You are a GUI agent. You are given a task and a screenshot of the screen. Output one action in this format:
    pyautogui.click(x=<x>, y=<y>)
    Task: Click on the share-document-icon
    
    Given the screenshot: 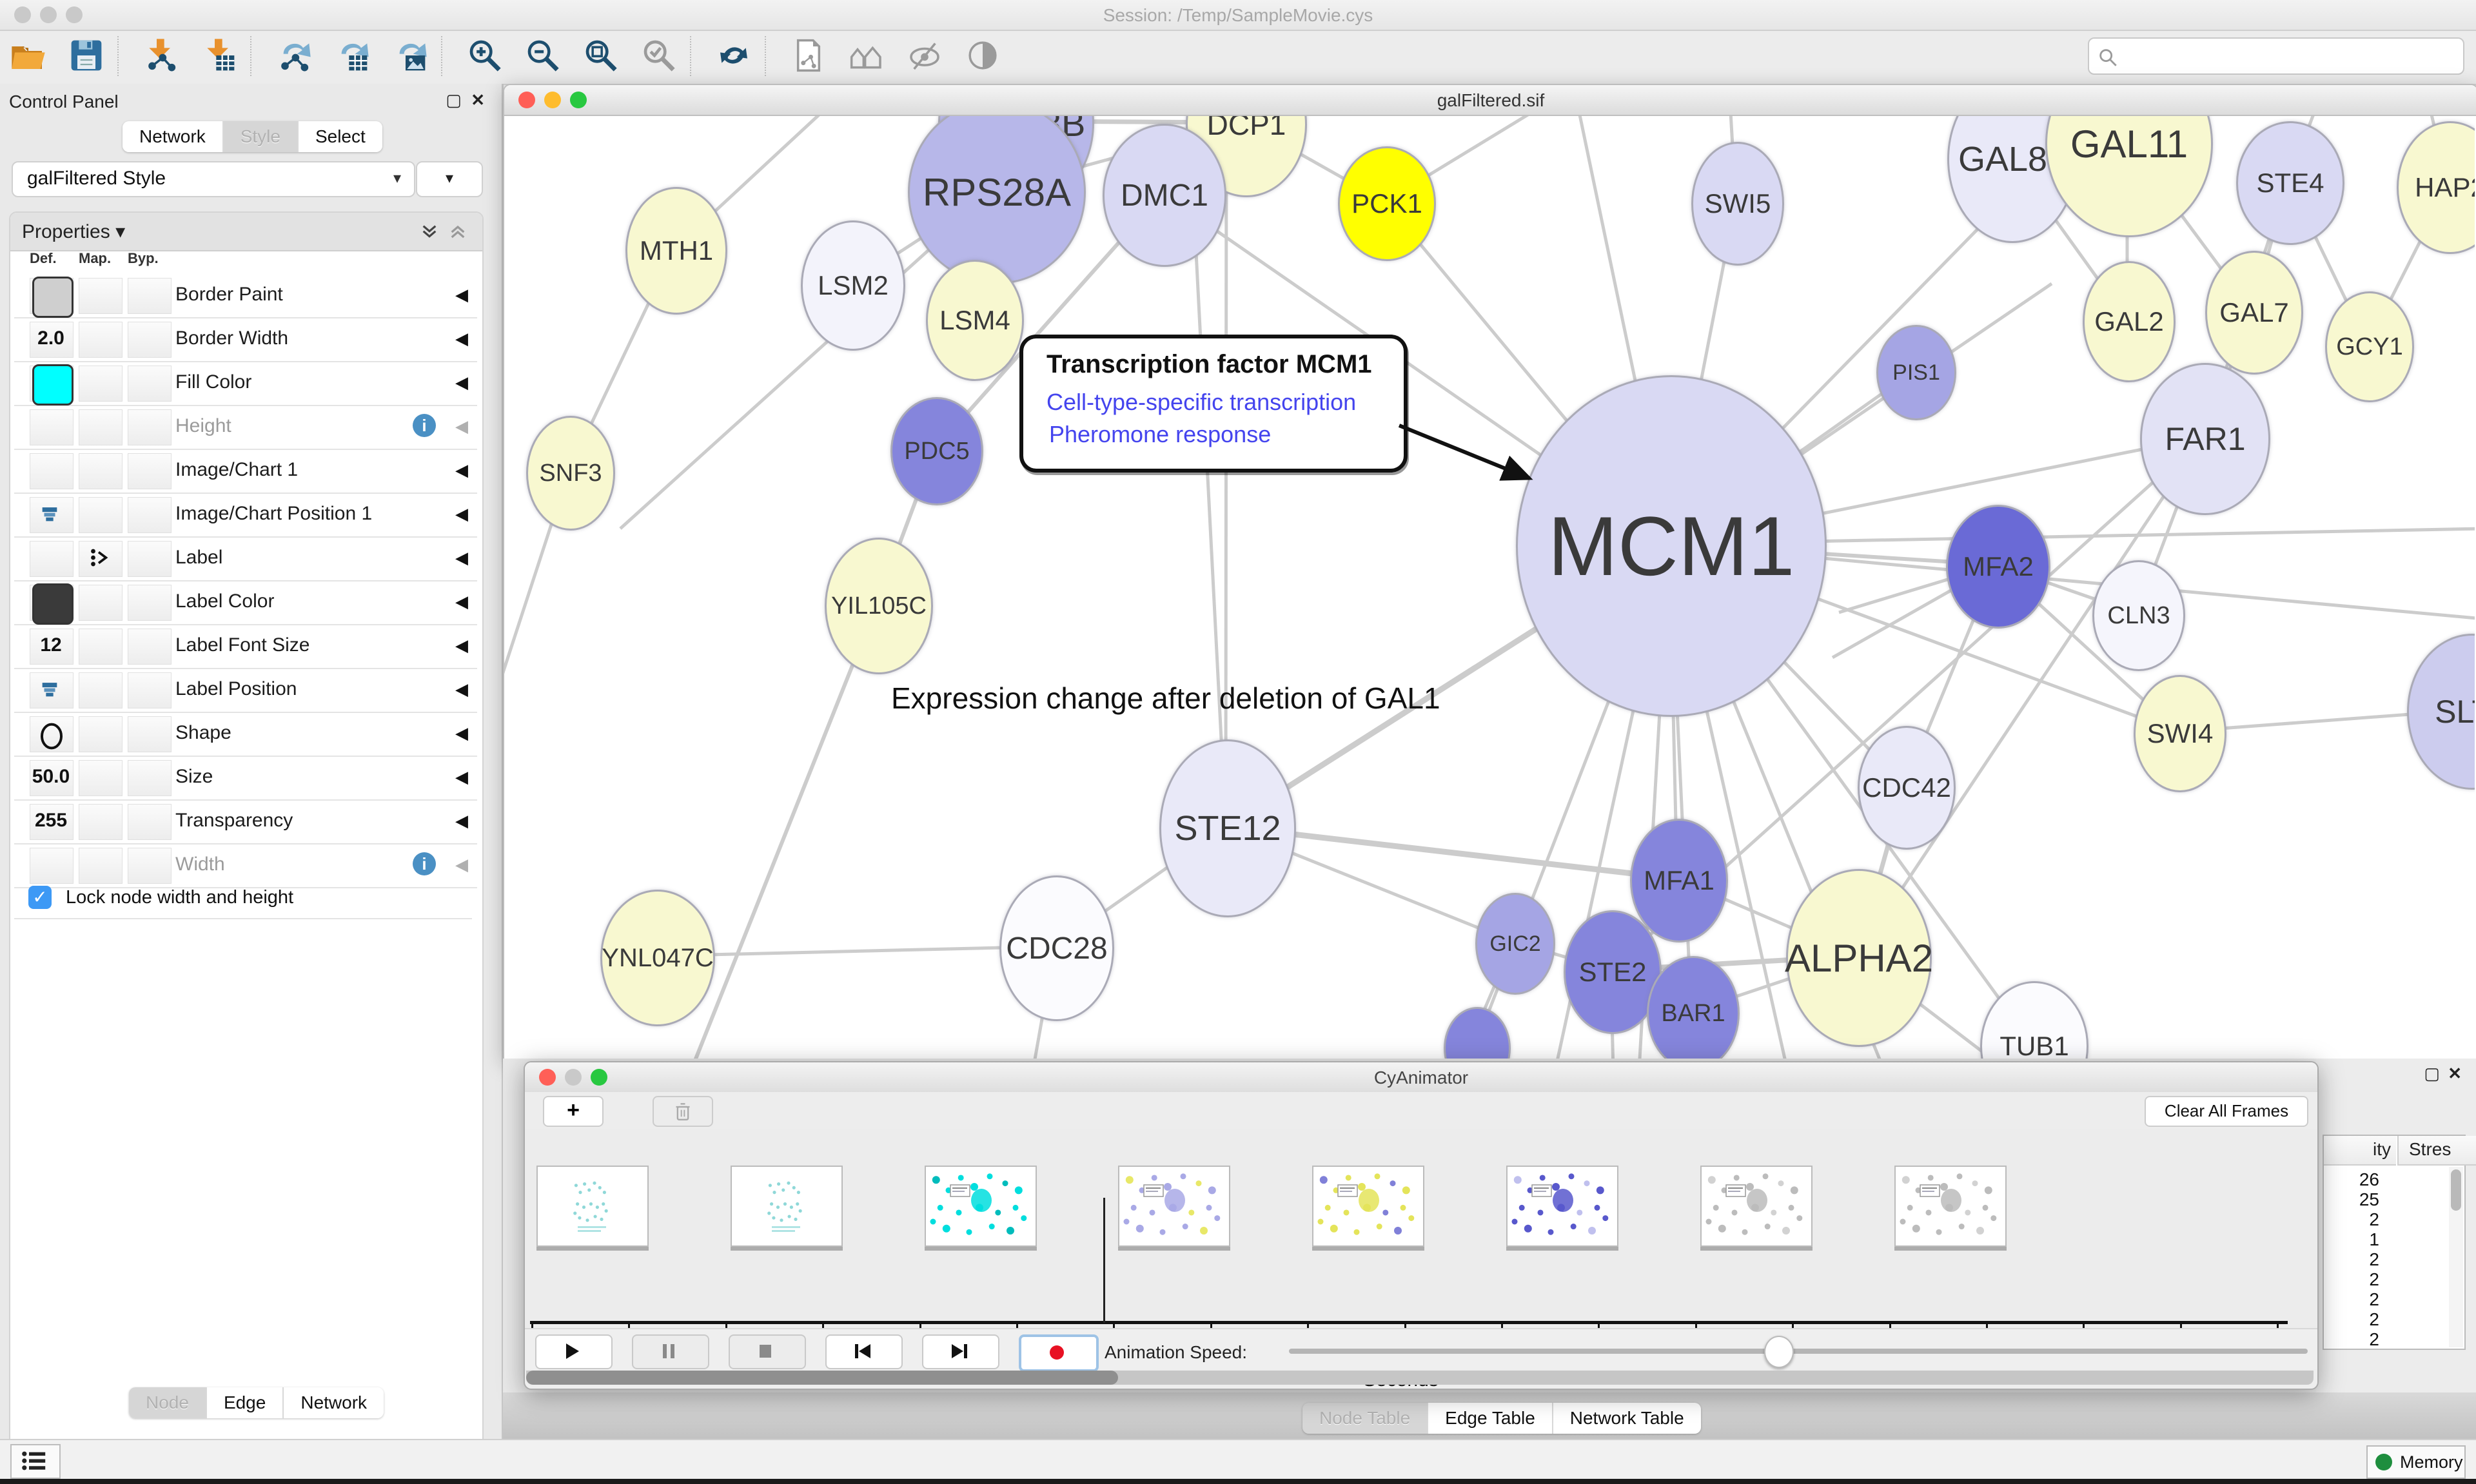 What is the action you would take?
    pyautogui.click(x=809, y=55)
    